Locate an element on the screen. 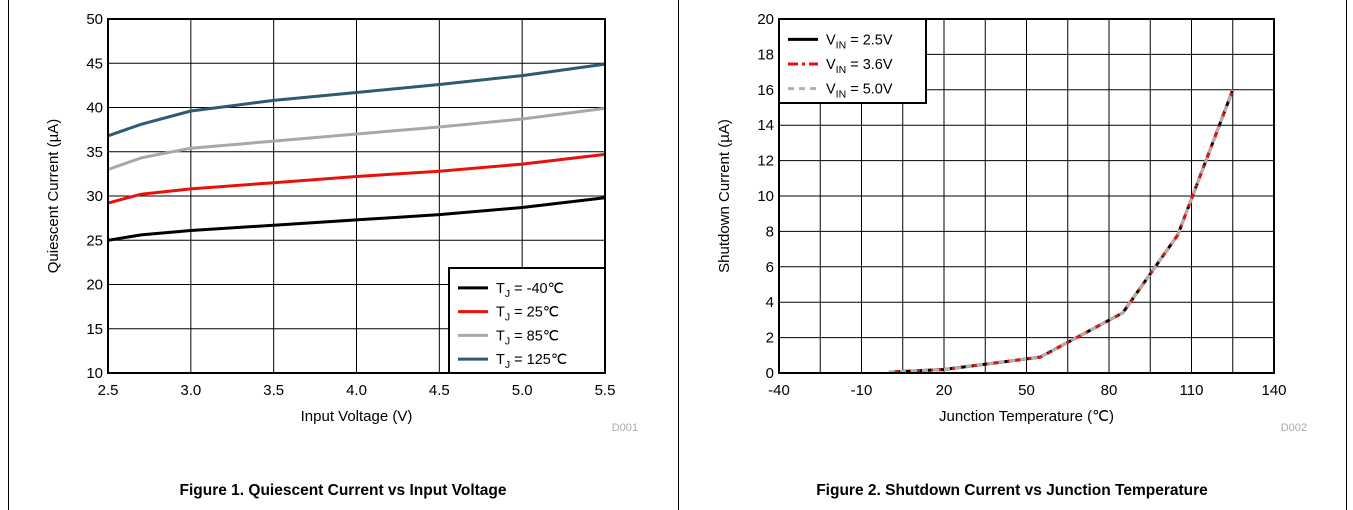 The width and height of the screenshot is (1353, 510). page-border-left is located at coordinates (8, 255).